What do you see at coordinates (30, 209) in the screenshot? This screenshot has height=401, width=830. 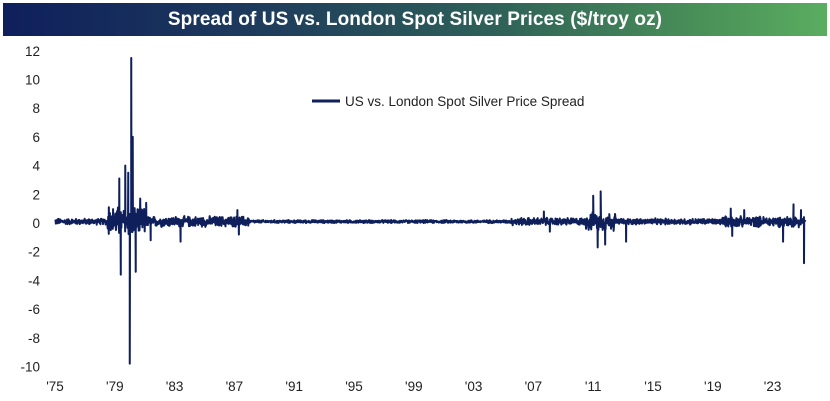 I see `y-axis: 12 10 8 6 4 2 0 -2 -4 -6 -8 -10` at bounding box center [30, 209].